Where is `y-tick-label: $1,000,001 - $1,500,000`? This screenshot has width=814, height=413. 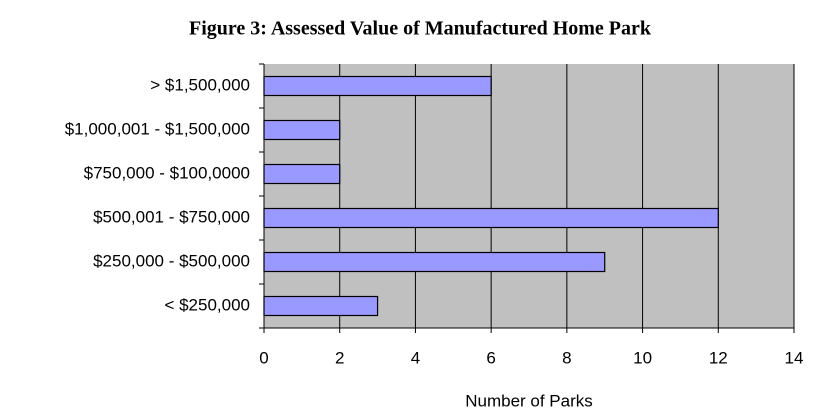
y-tick-label: $1,000,001 - $1,500,000 is located at coordinates (157, 128).